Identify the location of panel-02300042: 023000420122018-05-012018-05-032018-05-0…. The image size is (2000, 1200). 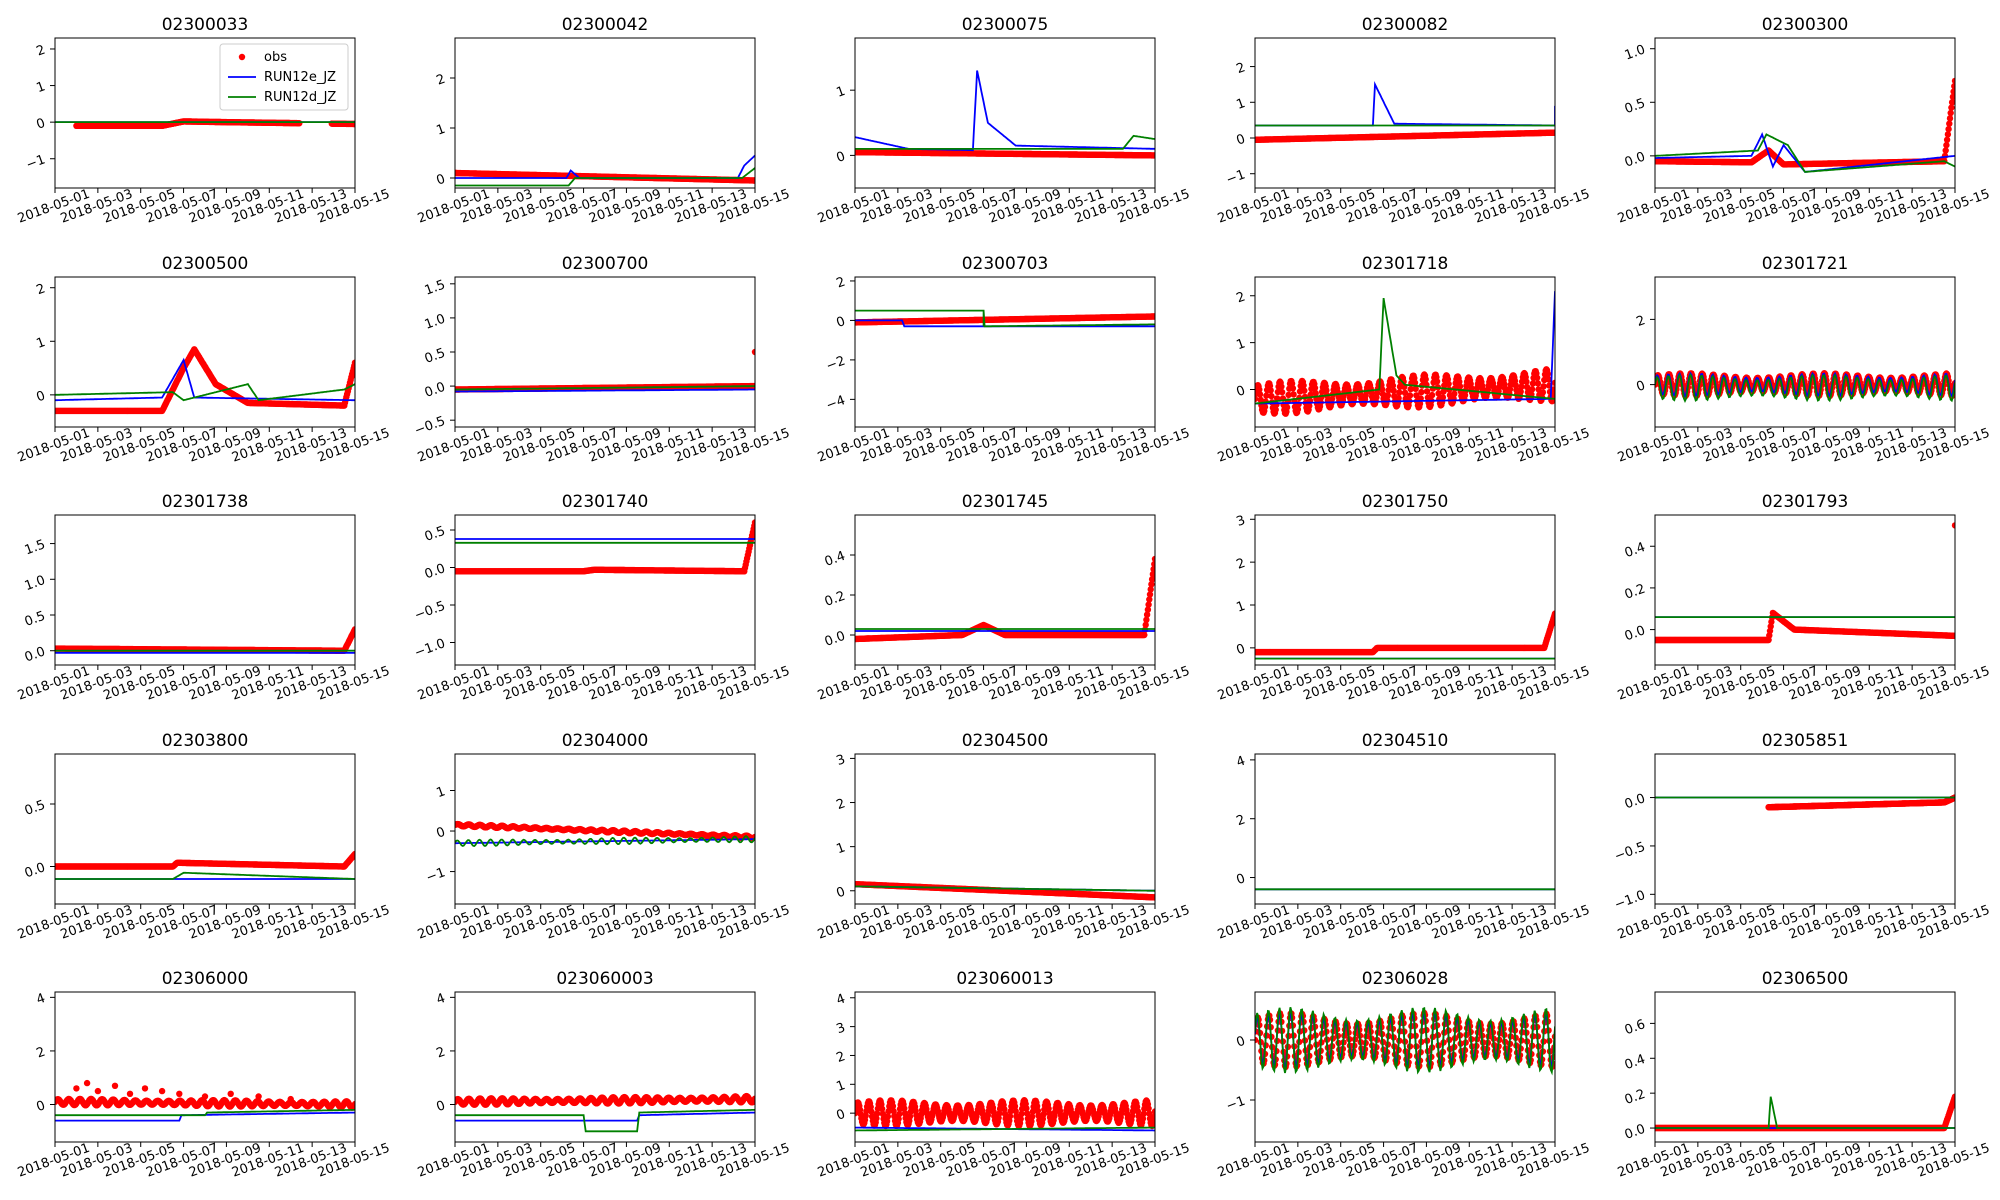
(604, 121).